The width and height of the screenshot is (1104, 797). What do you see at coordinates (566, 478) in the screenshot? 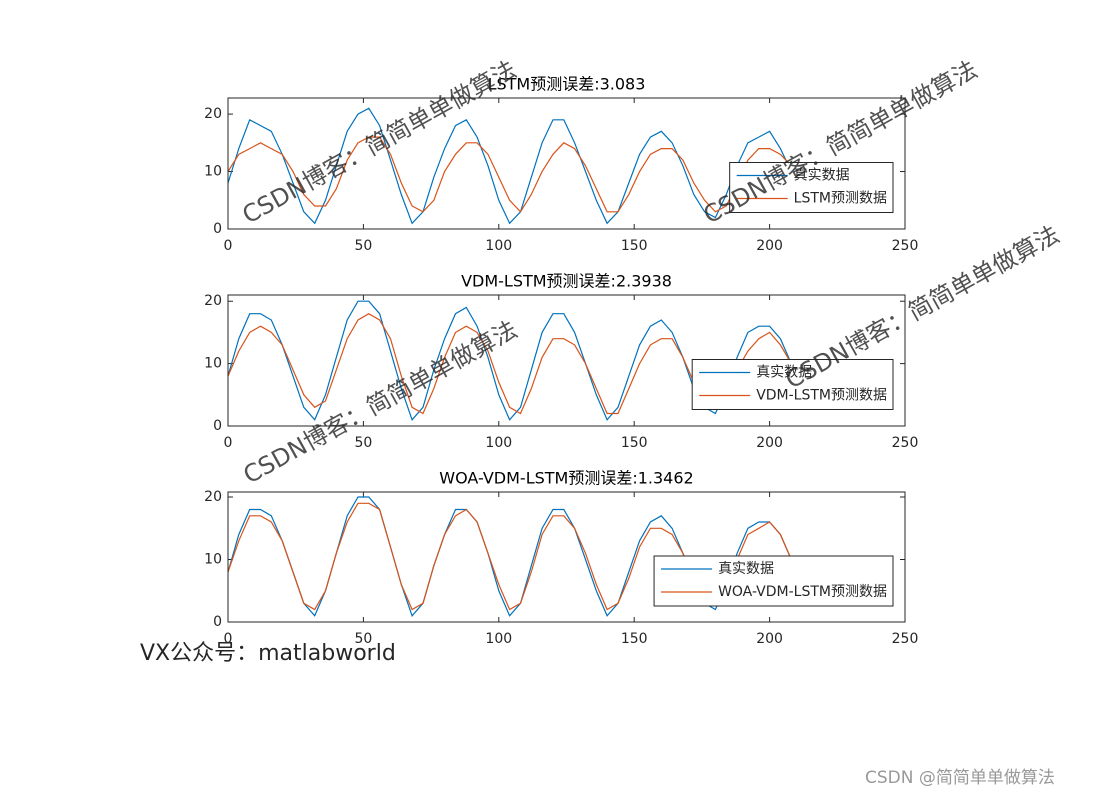
I see `chart-title: WOA-VDM-LSTM预测误差:1.3462` at bounding box center [566, 478].